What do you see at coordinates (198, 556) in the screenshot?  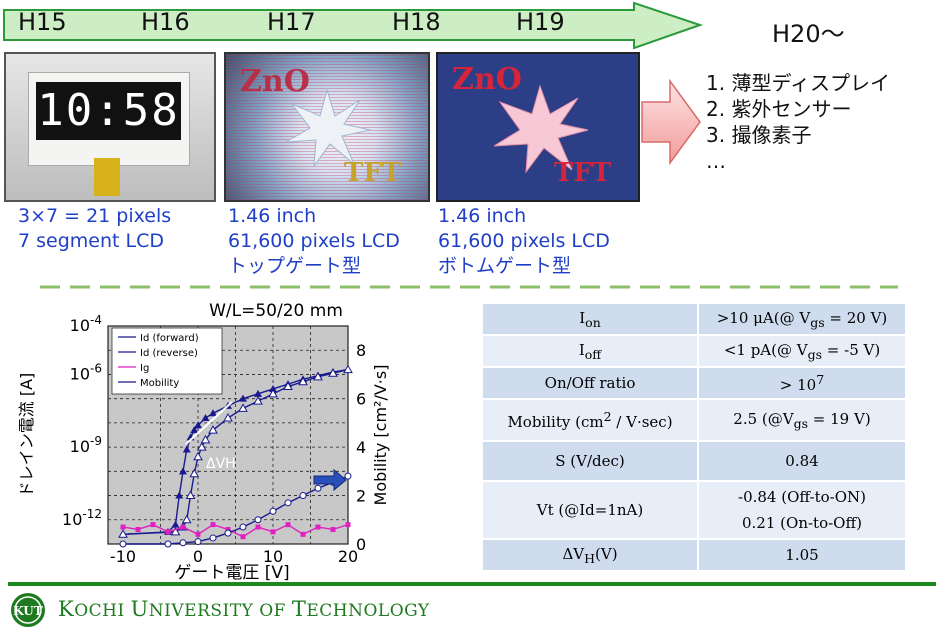 I see `x-tick-label: 0` at bounding box center [198, 556].